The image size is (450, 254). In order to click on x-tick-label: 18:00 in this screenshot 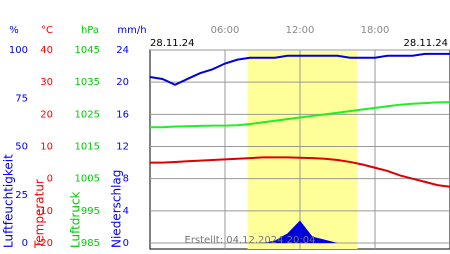, I will do `click(375, 30)`.